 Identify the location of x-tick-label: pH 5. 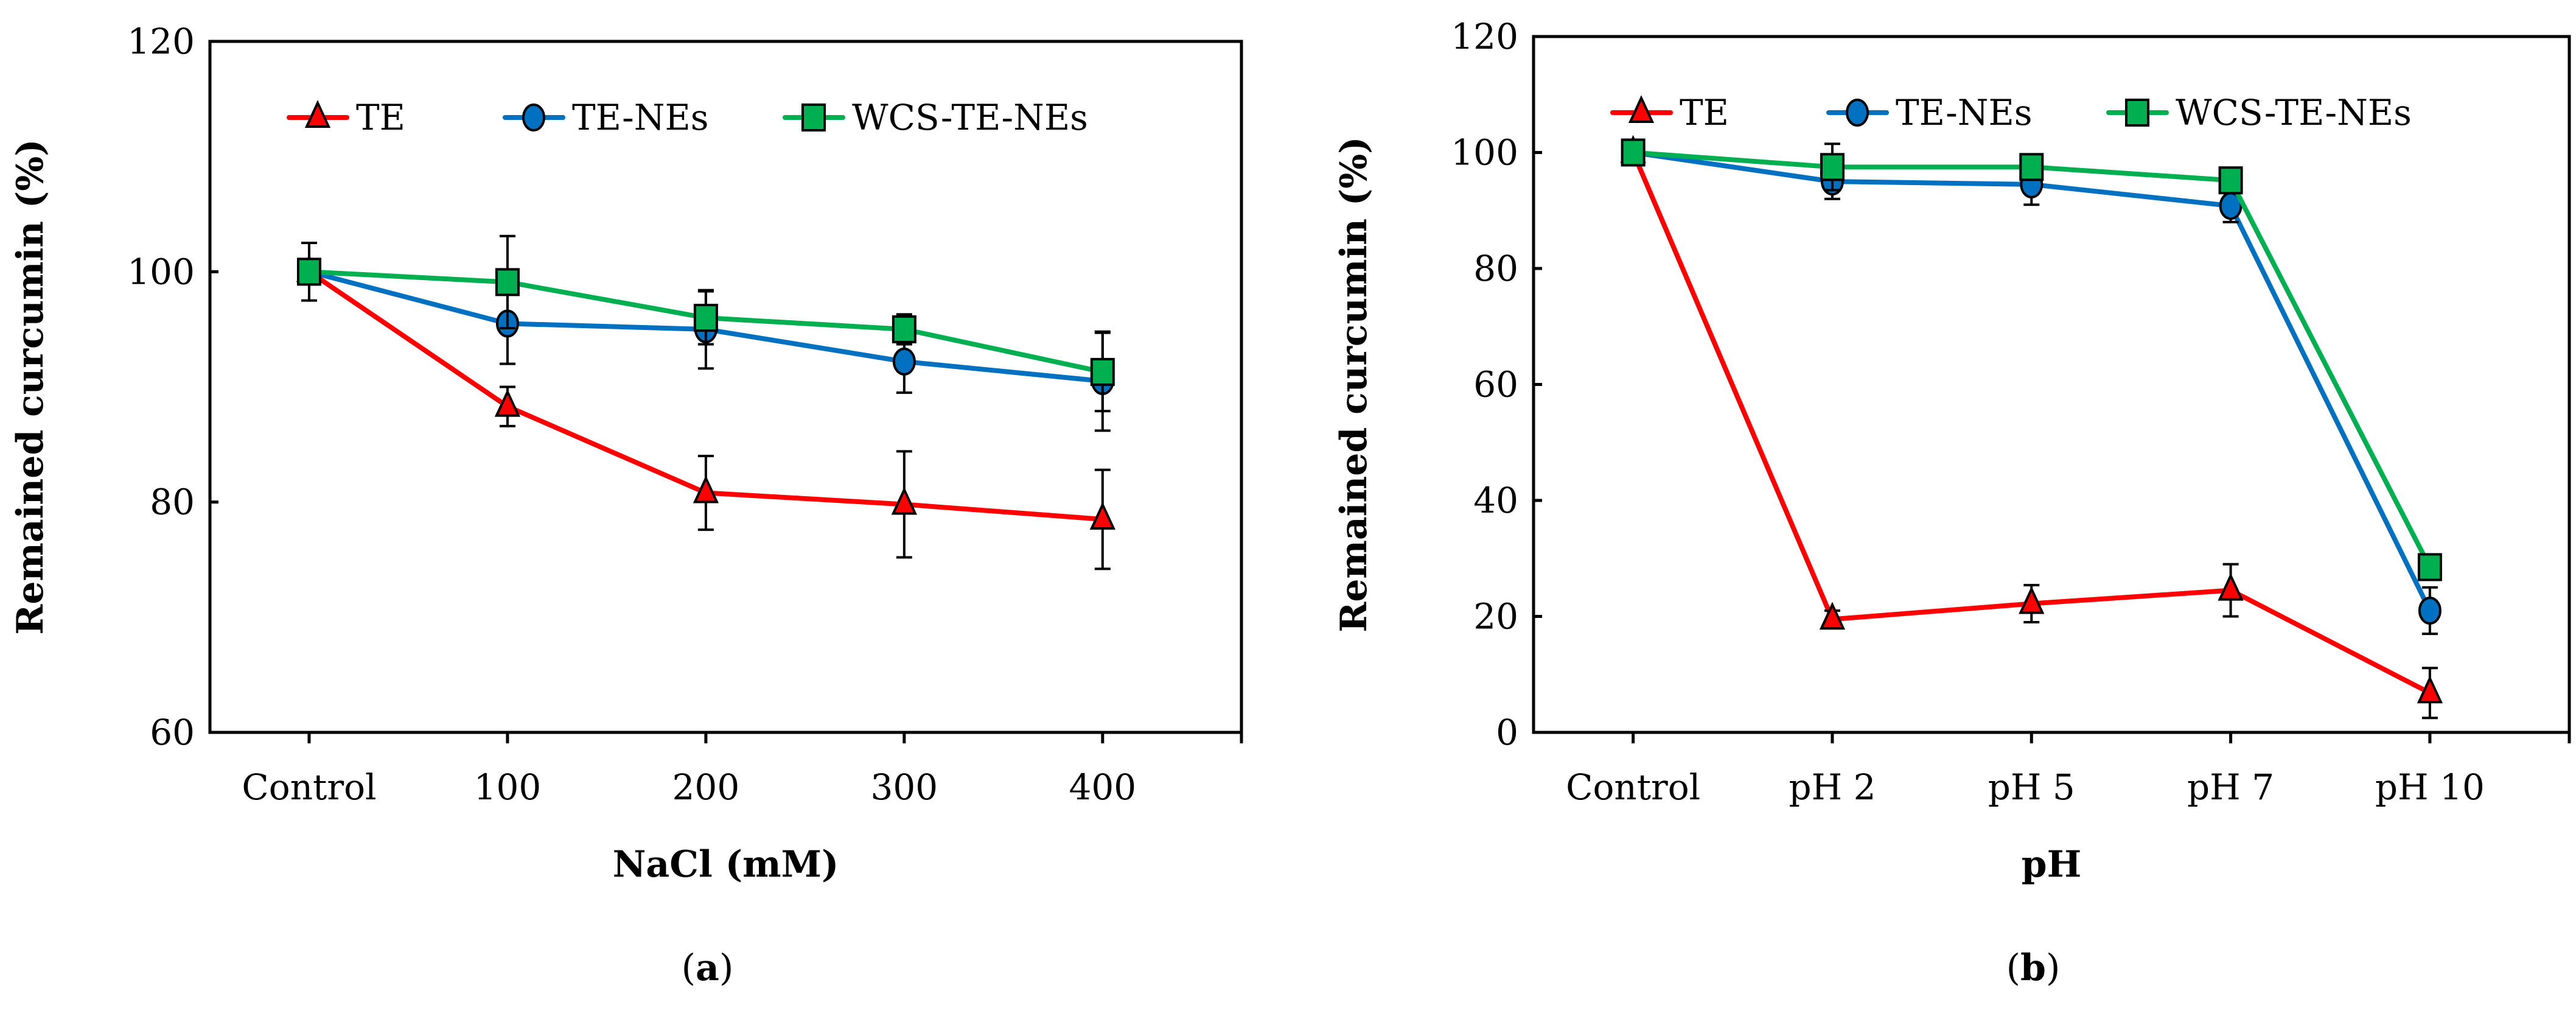
(2031, 787).